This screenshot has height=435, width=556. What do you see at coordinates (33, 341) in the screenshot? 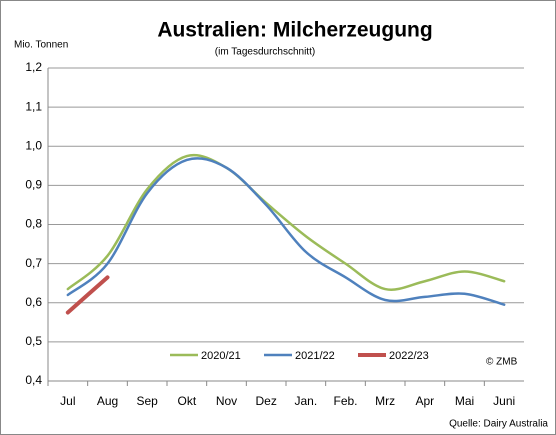
I see `y-tick-label: 0,5` at bounding box center [33, 341].